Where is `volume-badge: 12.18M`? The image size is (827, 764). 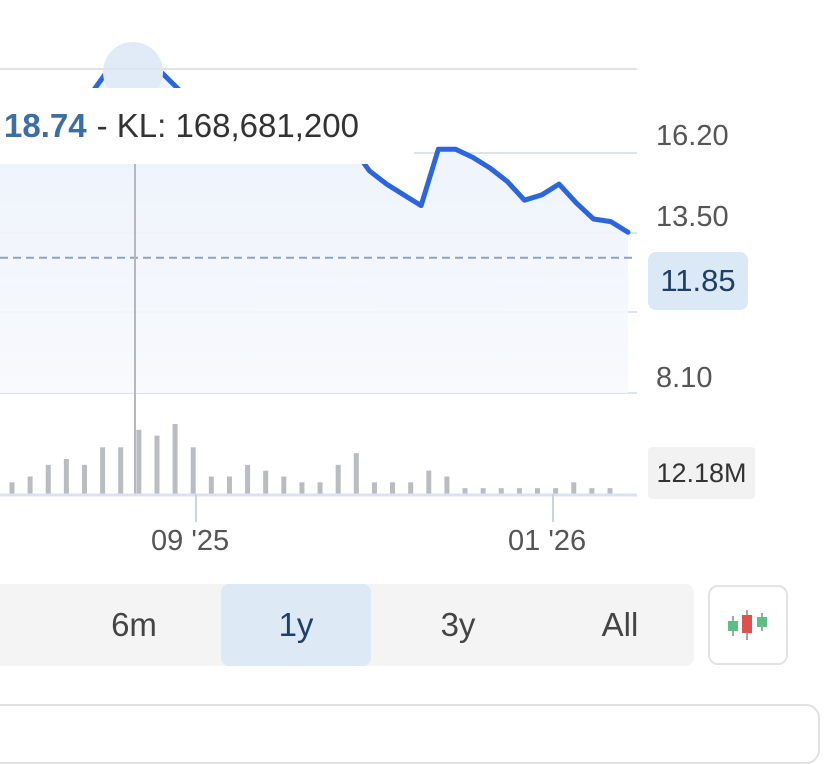 volume-badge: 12.18M is located at coordinates (701, 473).